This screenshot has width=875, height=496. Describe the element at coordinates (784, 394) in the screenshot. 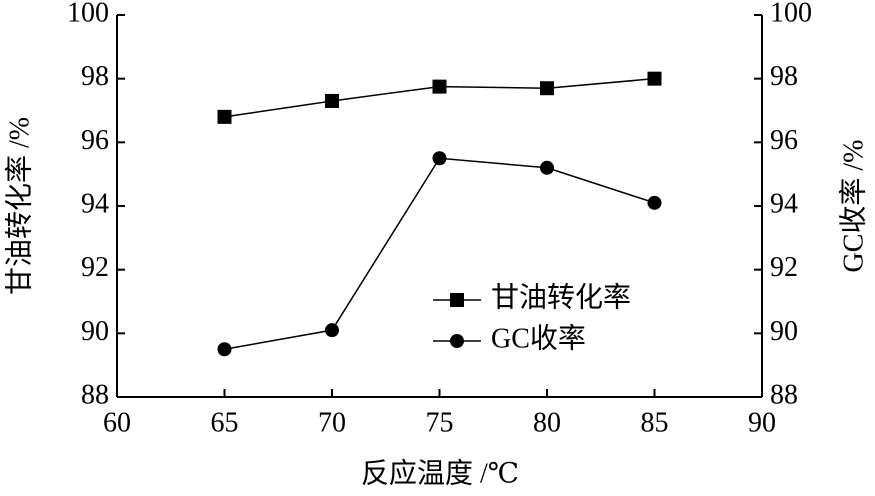

I see `y2-tick-label: 88` at that location.